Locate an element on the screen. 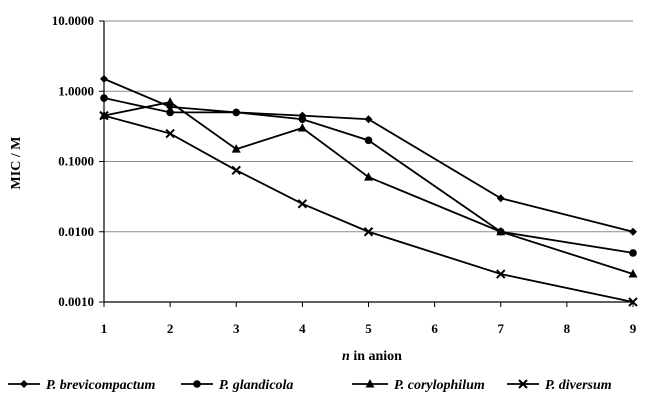 This screenshot has height=402, width=645. y-tick-label: 1.0000 is located at coordinates (76, 90).